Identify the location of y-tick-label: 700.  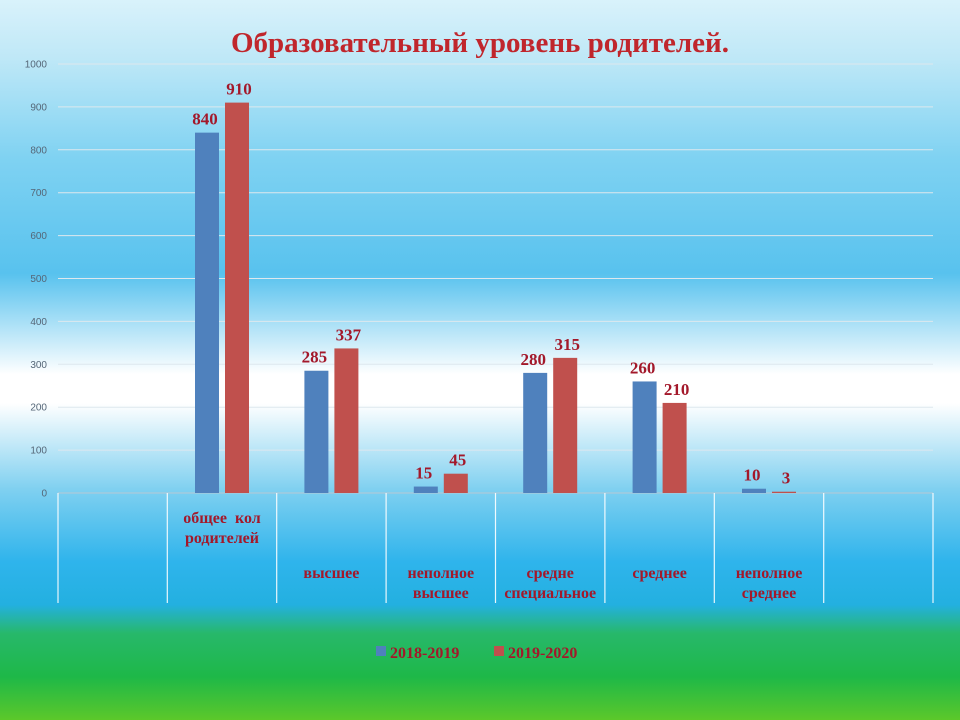
(38, 193).